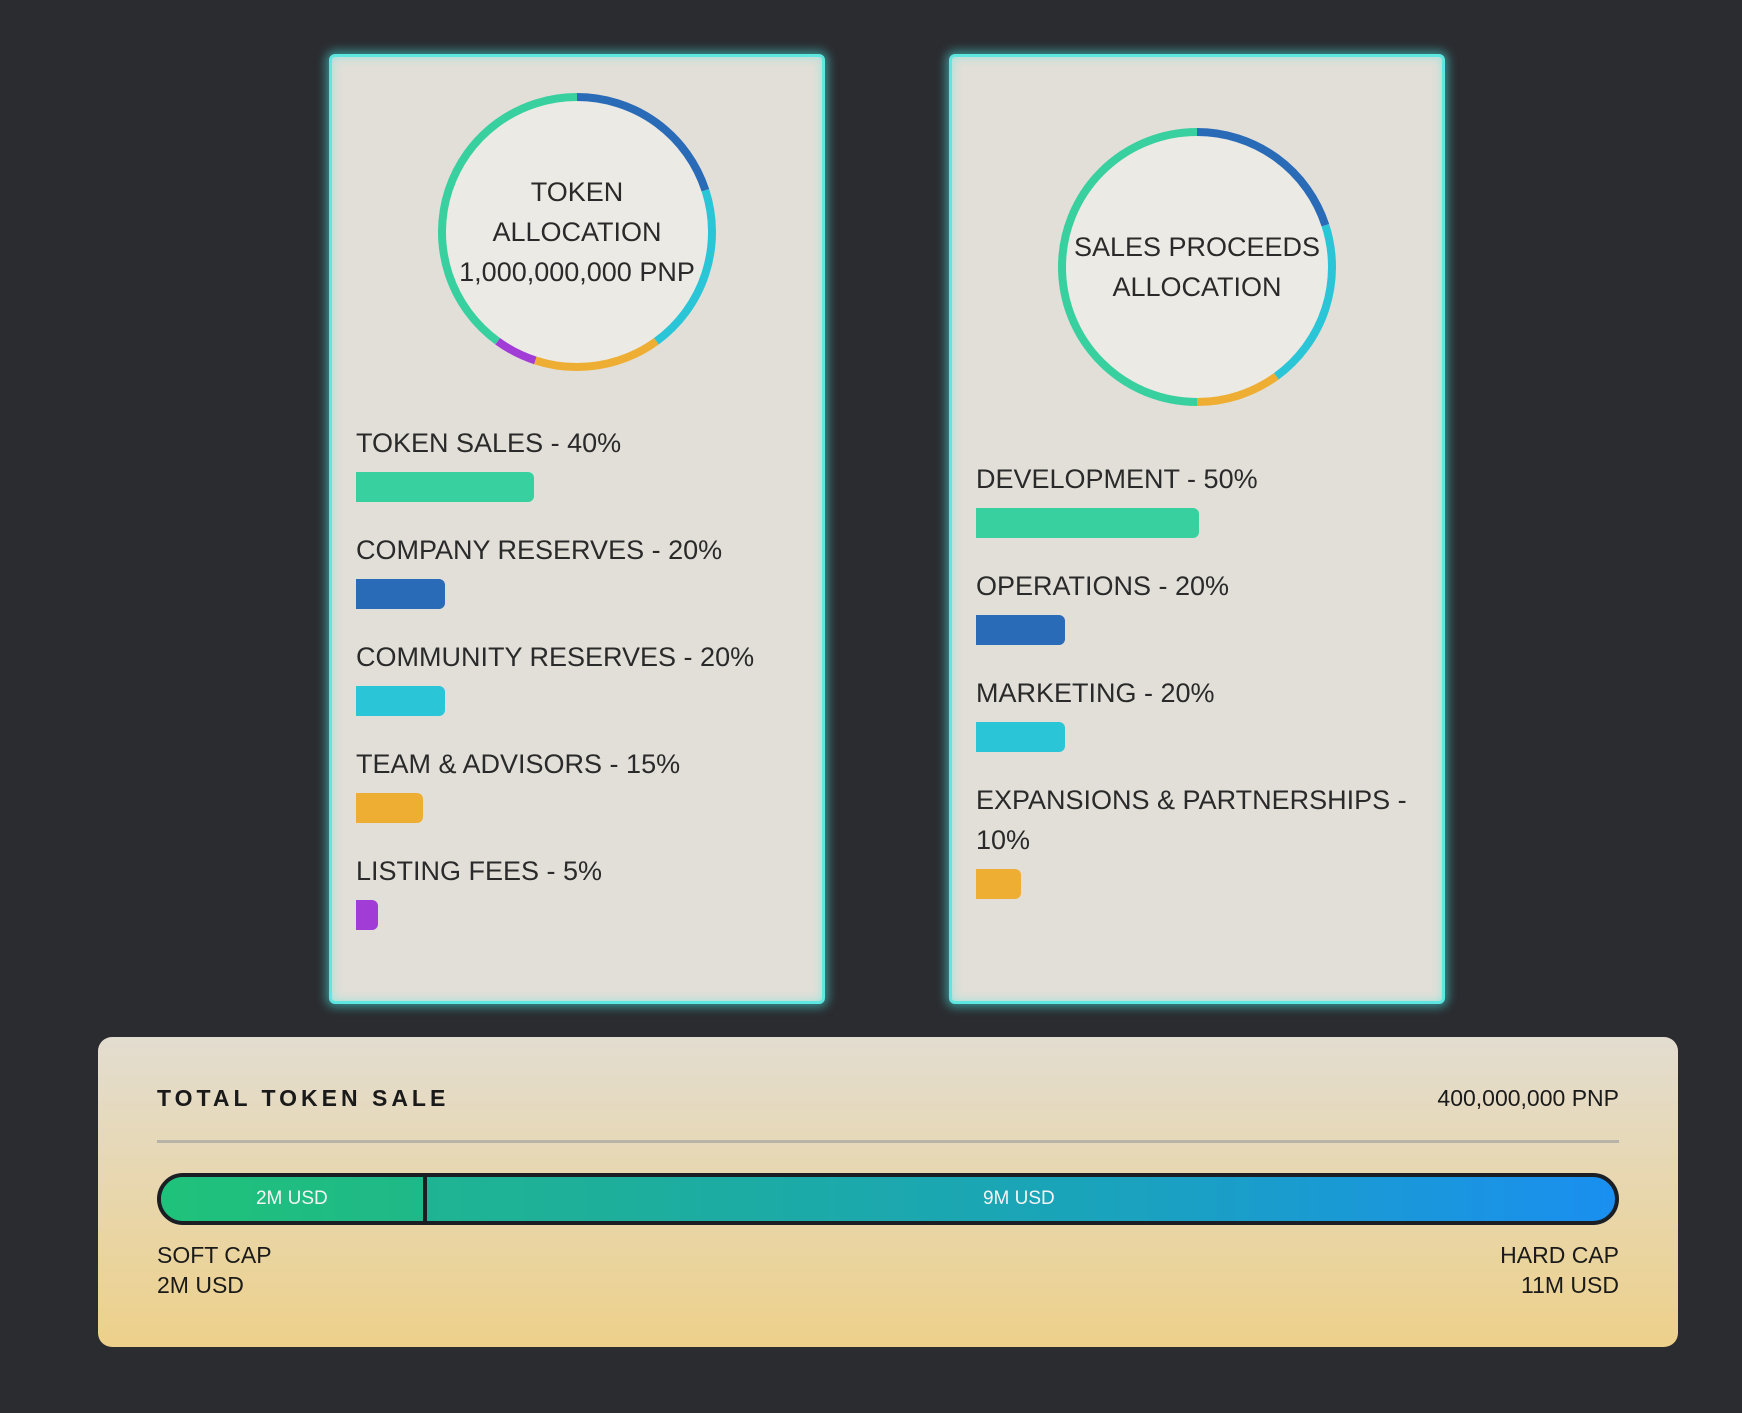 Image resolution: width=1742 pixels, height=1413 pixels. I want to click on total-token-sale-amount: 400,000,000 PNP, so click(1528, 1098).